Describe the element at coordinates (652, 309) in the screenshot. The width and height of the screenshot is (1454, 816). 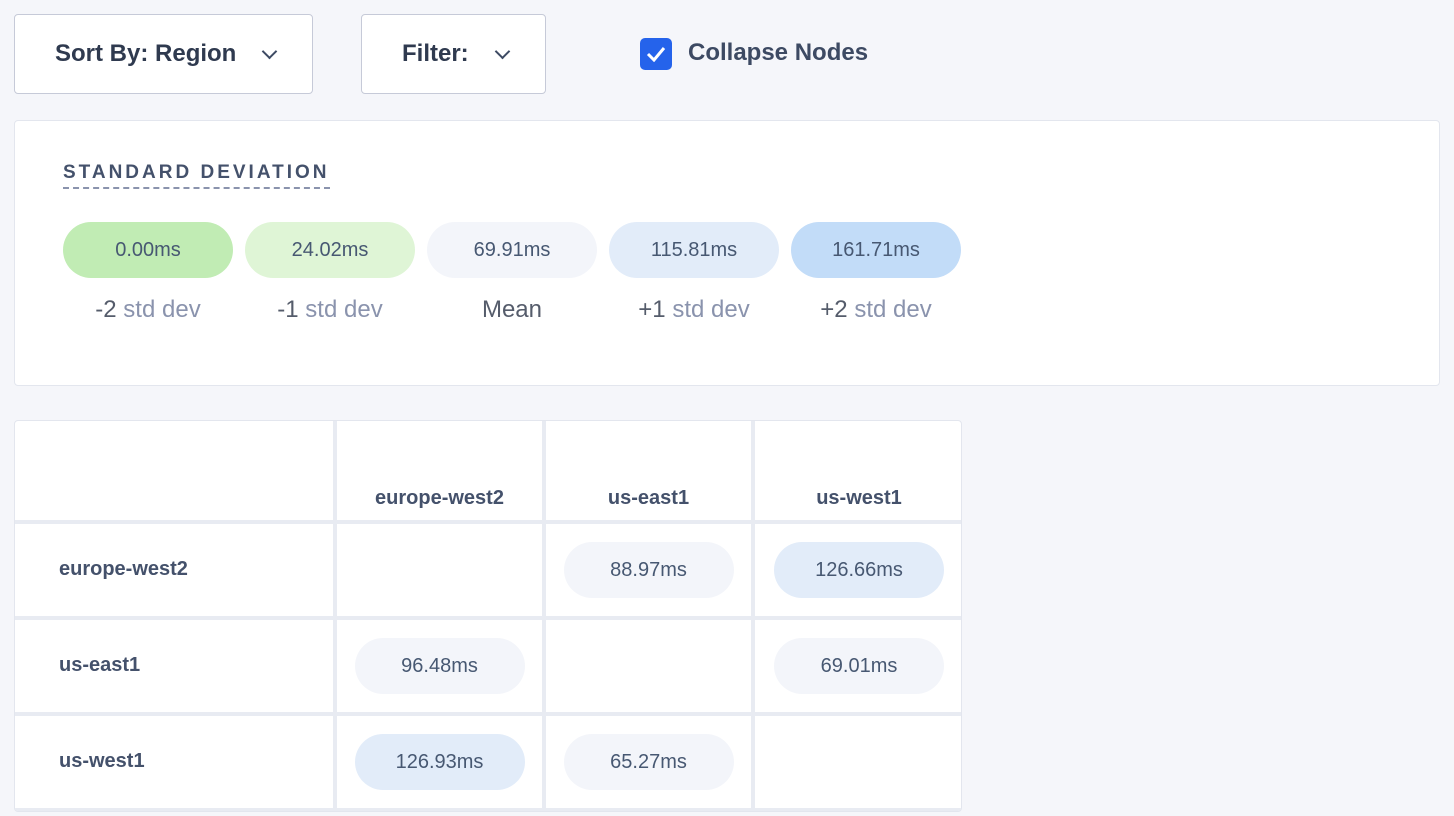
I see `std-dev-label-prefix: +1` at that location.